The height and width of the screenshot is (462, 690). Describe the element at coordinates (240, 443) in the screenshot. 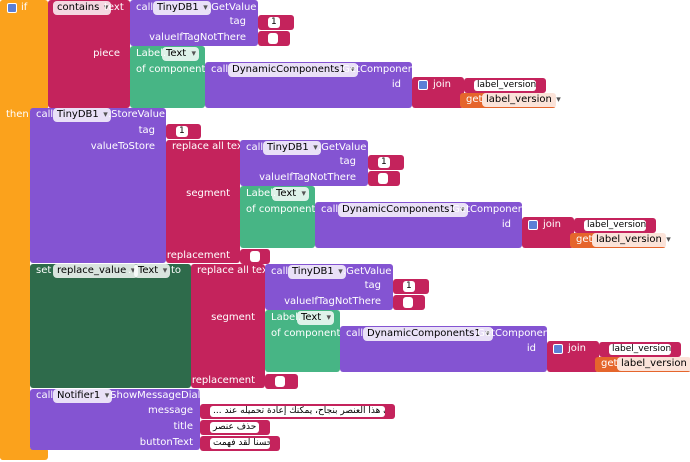

I see `text-field: حسناً لقد فهمت` at that location.